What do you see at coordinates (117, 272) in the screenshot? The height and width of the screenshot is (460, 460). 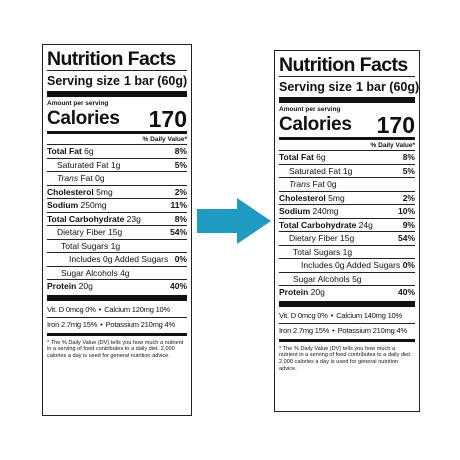 I see `nutrient-row-sugar-alcohols: Sugar Alcohols 4g` at bounding box center [117, 272].